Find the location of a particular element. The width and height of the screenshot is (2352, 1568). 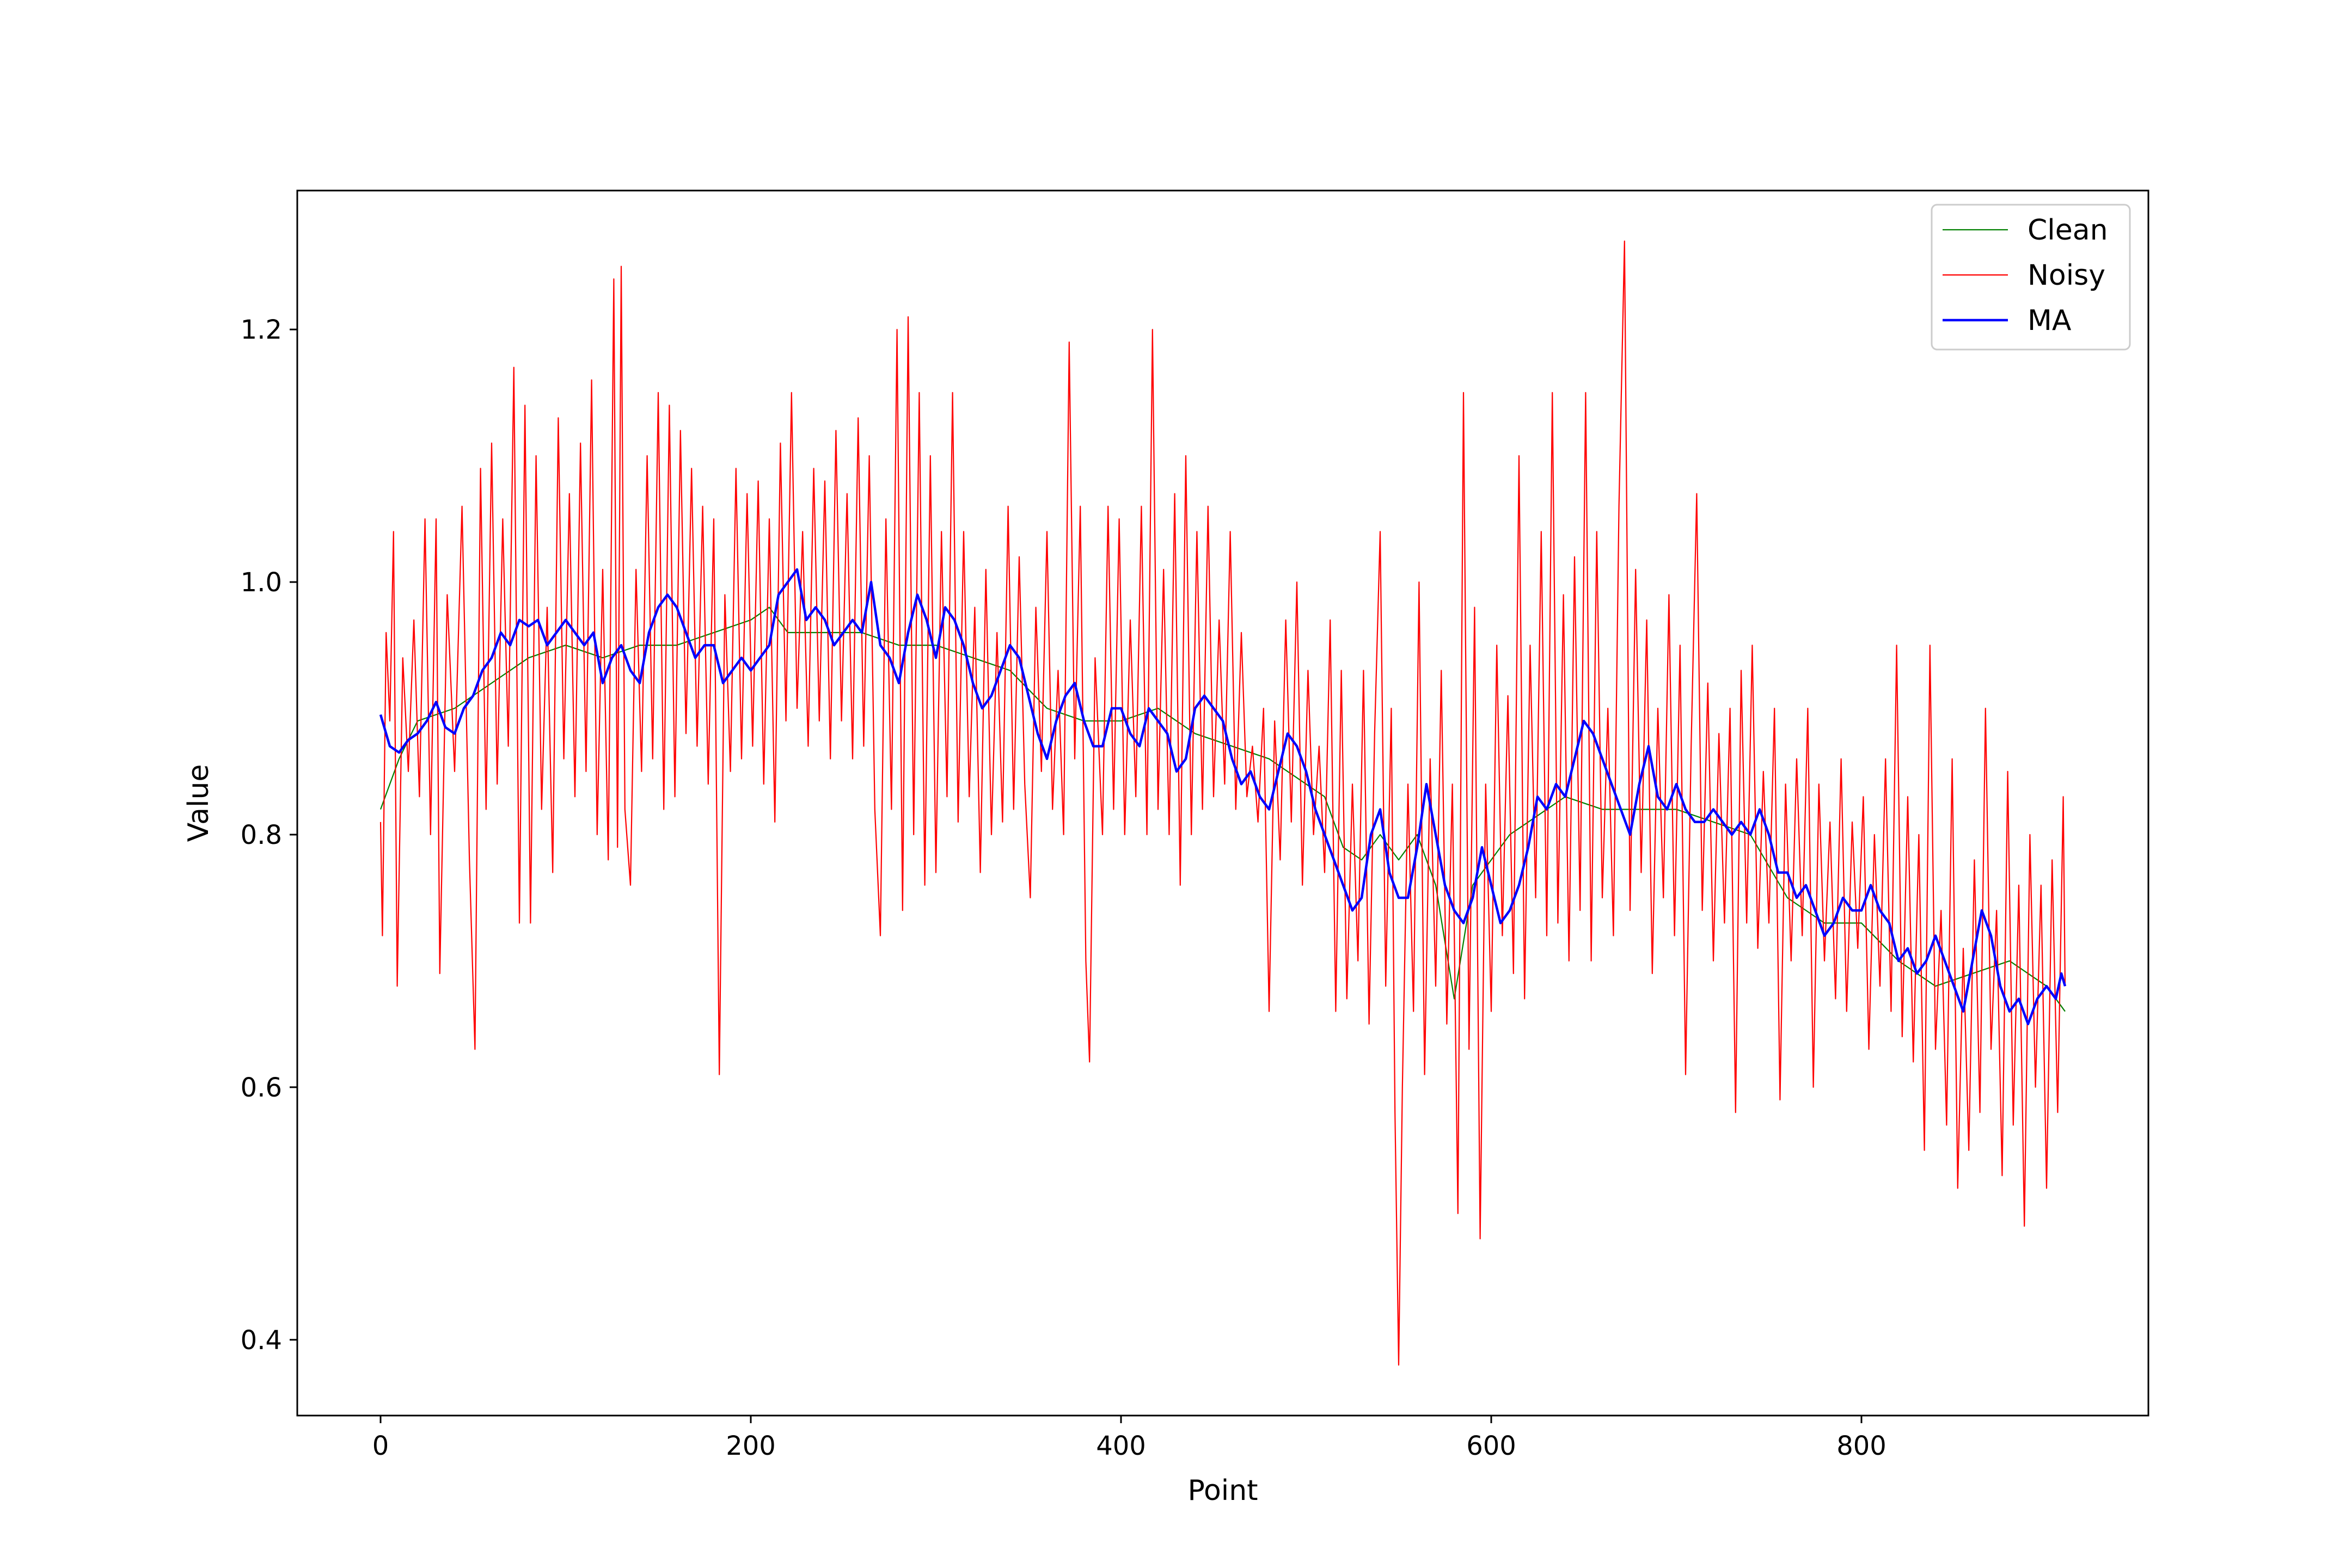

x-tick-label: 400 is located at coordinates (1121, 1446).